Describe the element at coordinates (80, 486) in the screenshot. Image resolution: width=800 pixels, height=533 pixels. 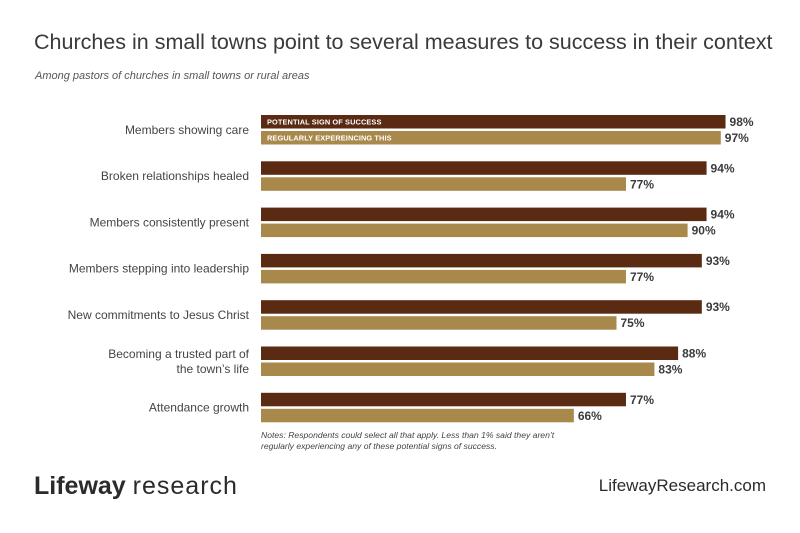
I see `logo-word-lifeway: Lifeway` at that location.